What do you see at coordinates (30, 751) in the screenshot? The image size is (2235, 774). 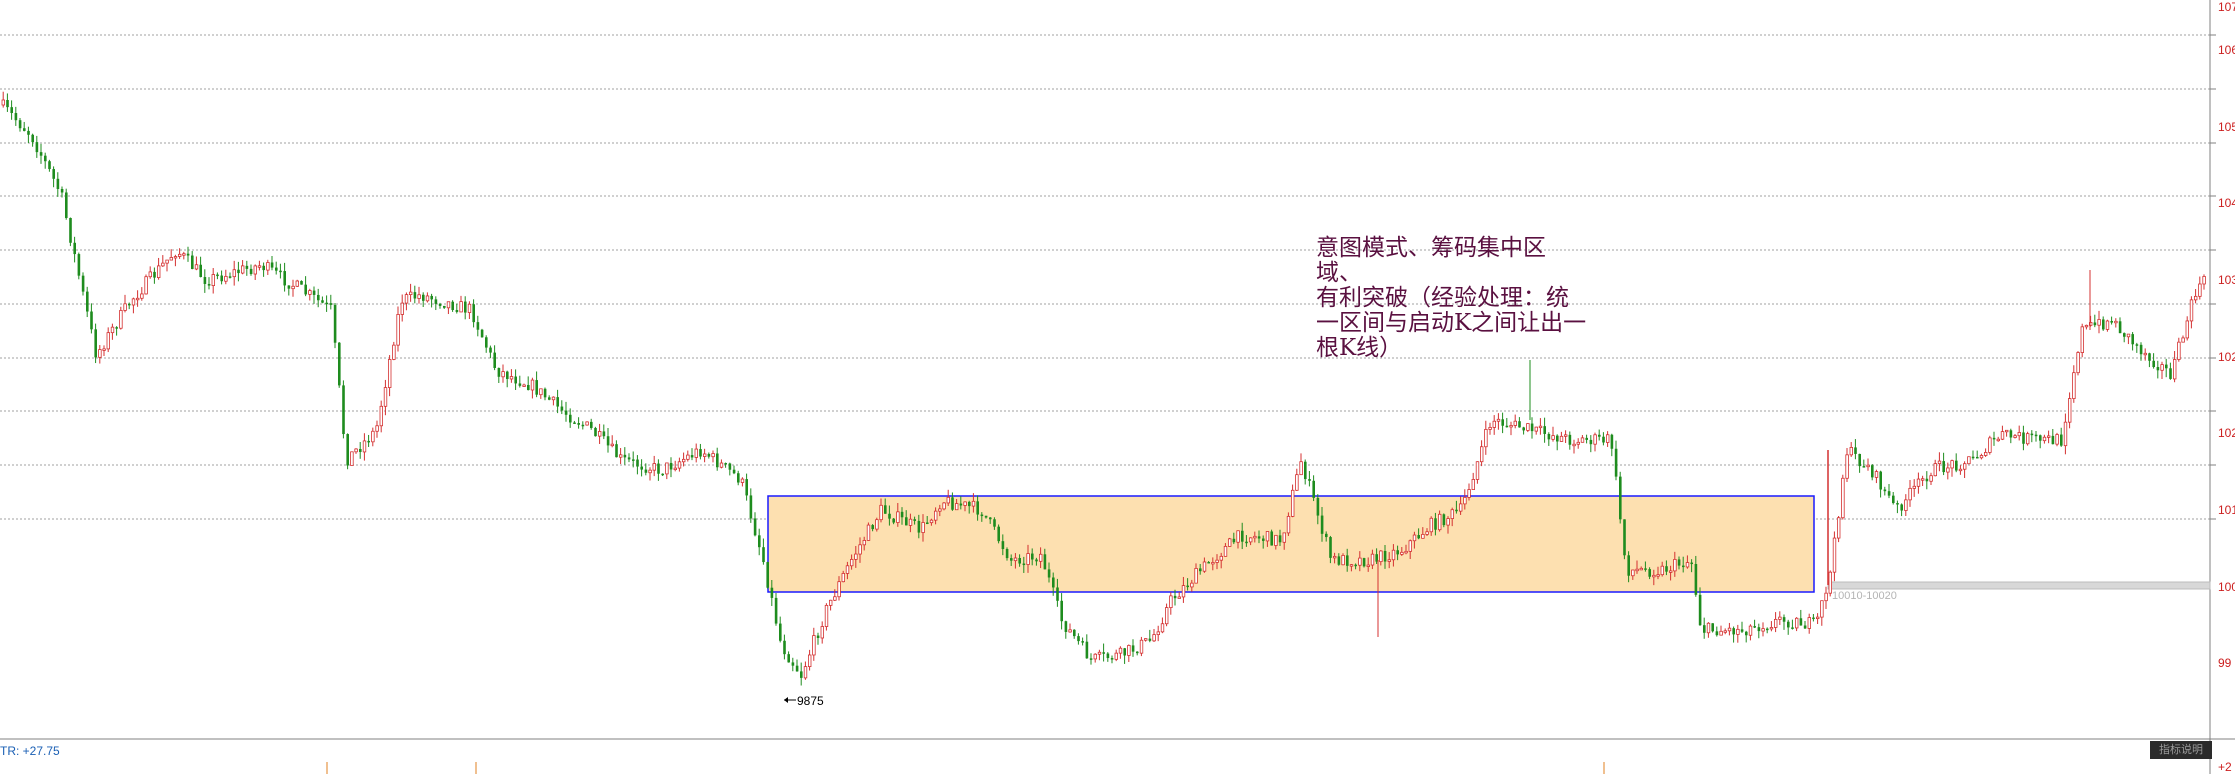 I see `indicator-value-label: TR: +27.75` at bounding box center [30, 751].